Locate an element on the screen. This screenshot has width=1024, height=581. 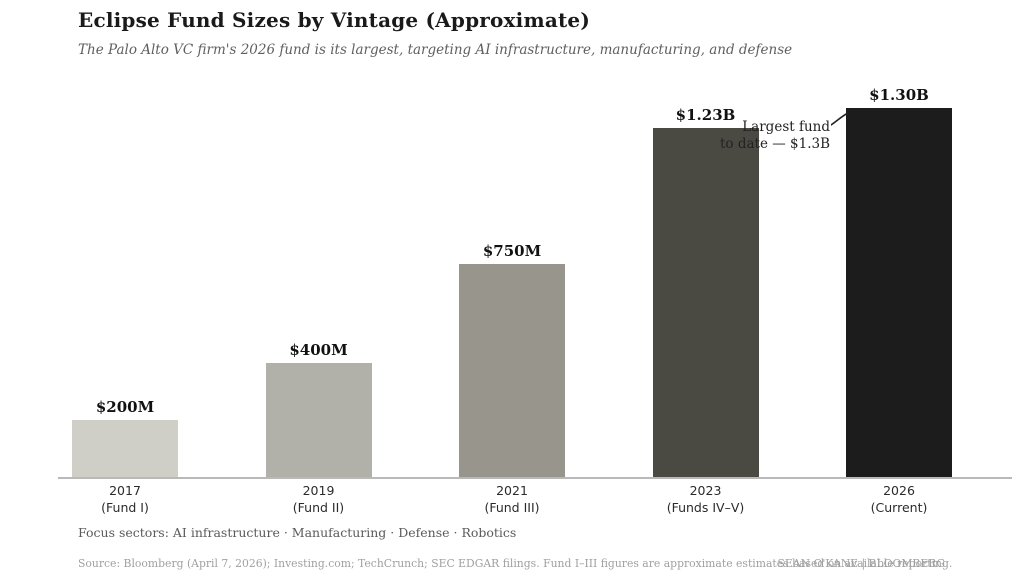
bar-2023 is located at coordinates (705, 302).